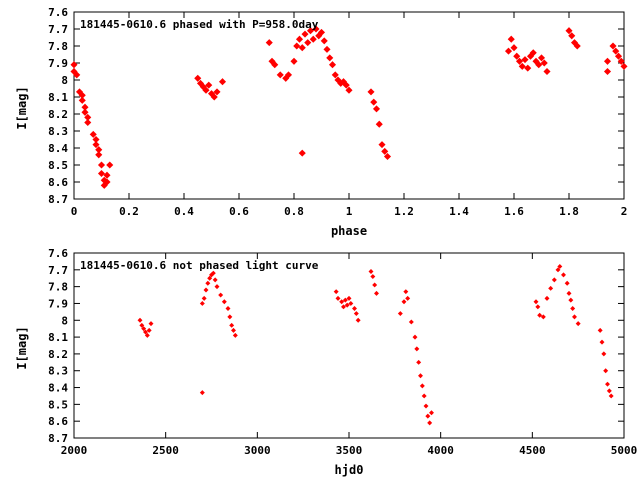 The image size is (640, 480). I want to click on x-tick-labels: 0 0.2 0.4 0.6 0.8 1 1.2 1.4 1.6 1.8 2, so click(349, 211).